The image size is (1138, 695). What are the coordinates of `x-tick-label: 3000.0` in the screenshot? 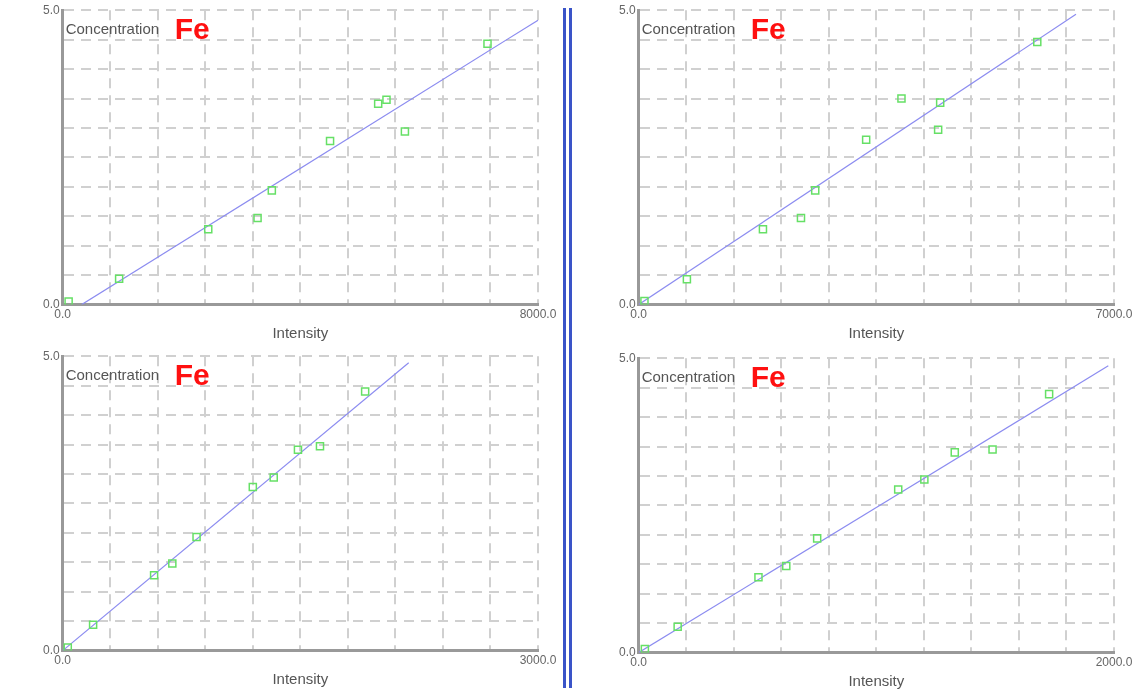 It's located at (538, 660).